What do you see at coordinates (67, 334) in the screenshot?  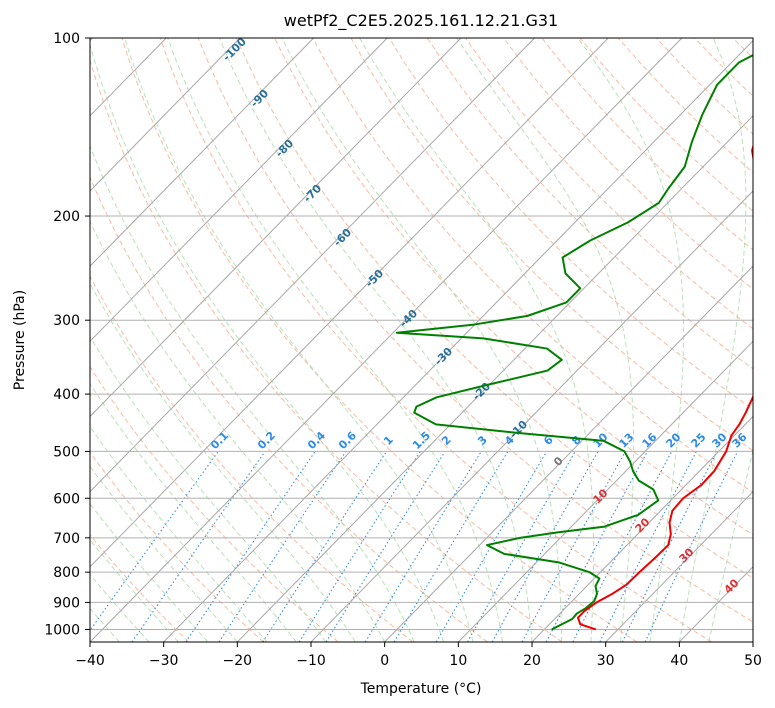 I see `y-axis: 100 200 300 400 500 600 700 800 900 1000` at bounding box center [67, 334].